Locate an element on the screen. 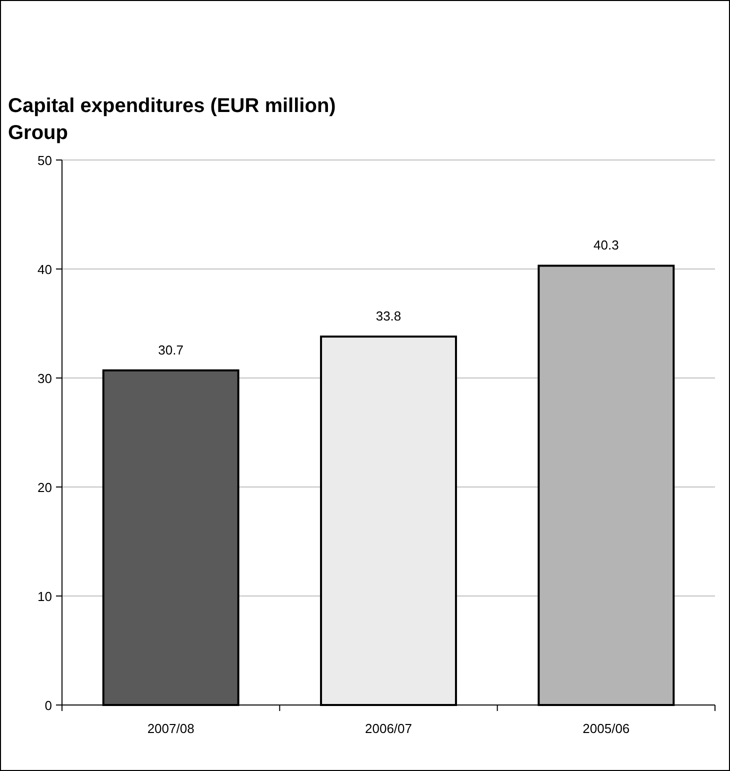  x-tick-label: 2006/07 is located at coordinates (388, 728).